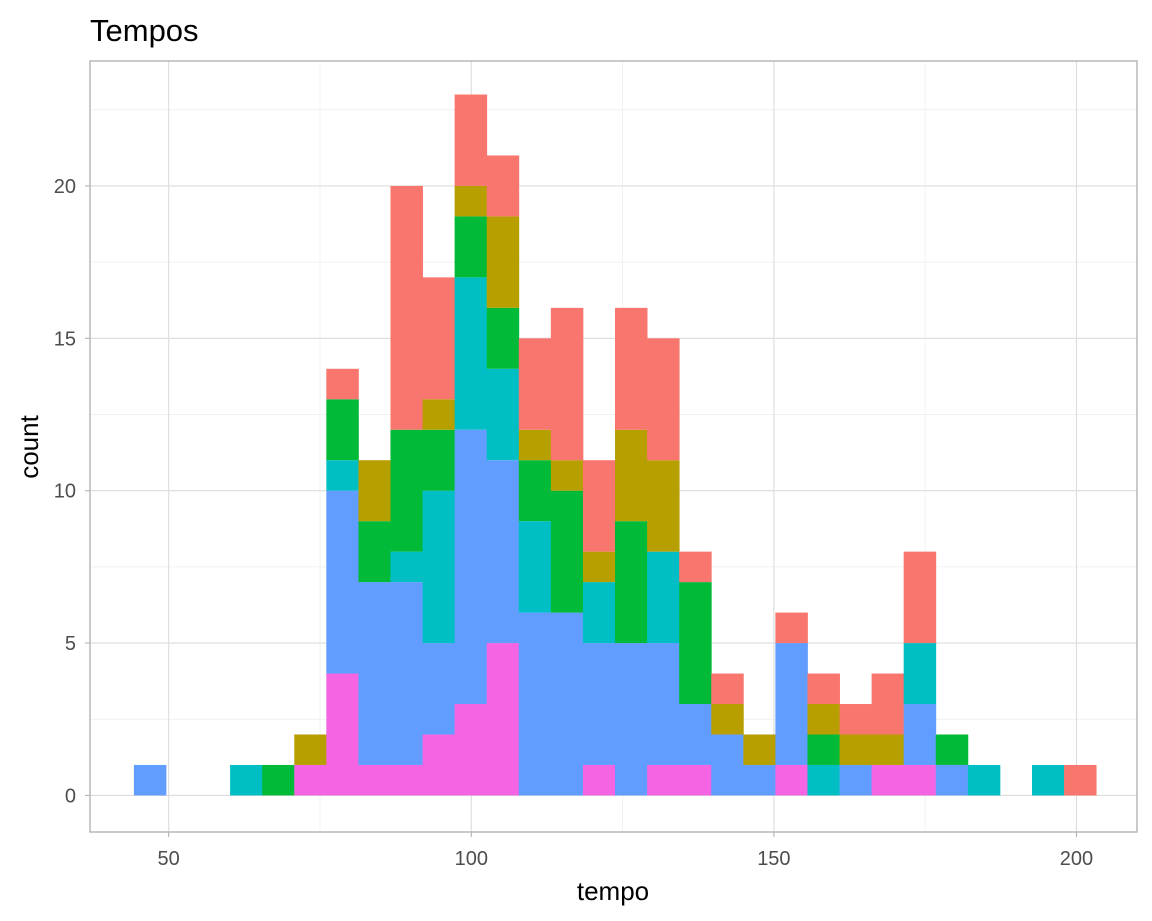 This screenshot has height=921, width=1152. Describe the element at coordinates (70, 796) in the screenshot. I see `y-tick-label: 0` at that location.